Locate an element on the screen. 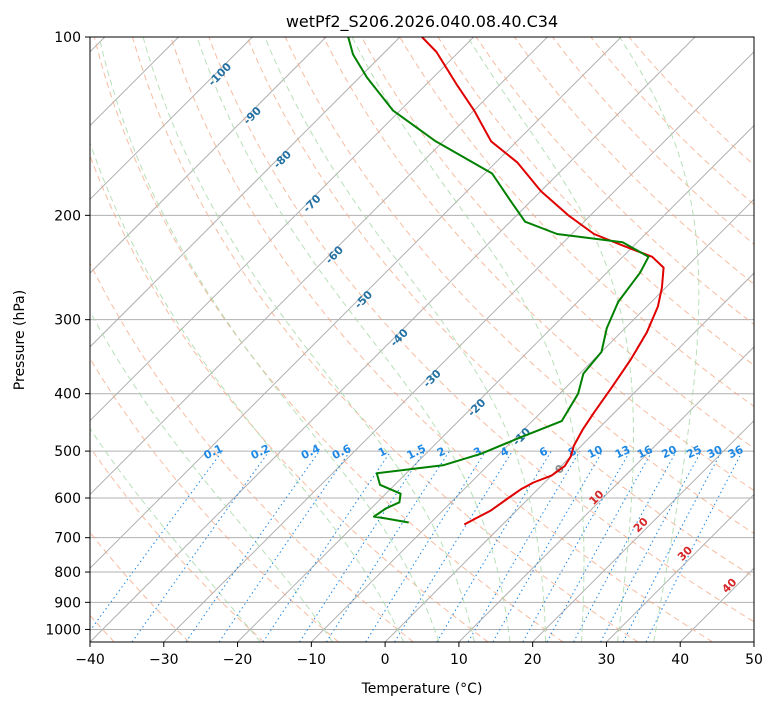 This screenshot has width=775, height=708. x-tick-label: 0 is located at coordinates (385, 660).